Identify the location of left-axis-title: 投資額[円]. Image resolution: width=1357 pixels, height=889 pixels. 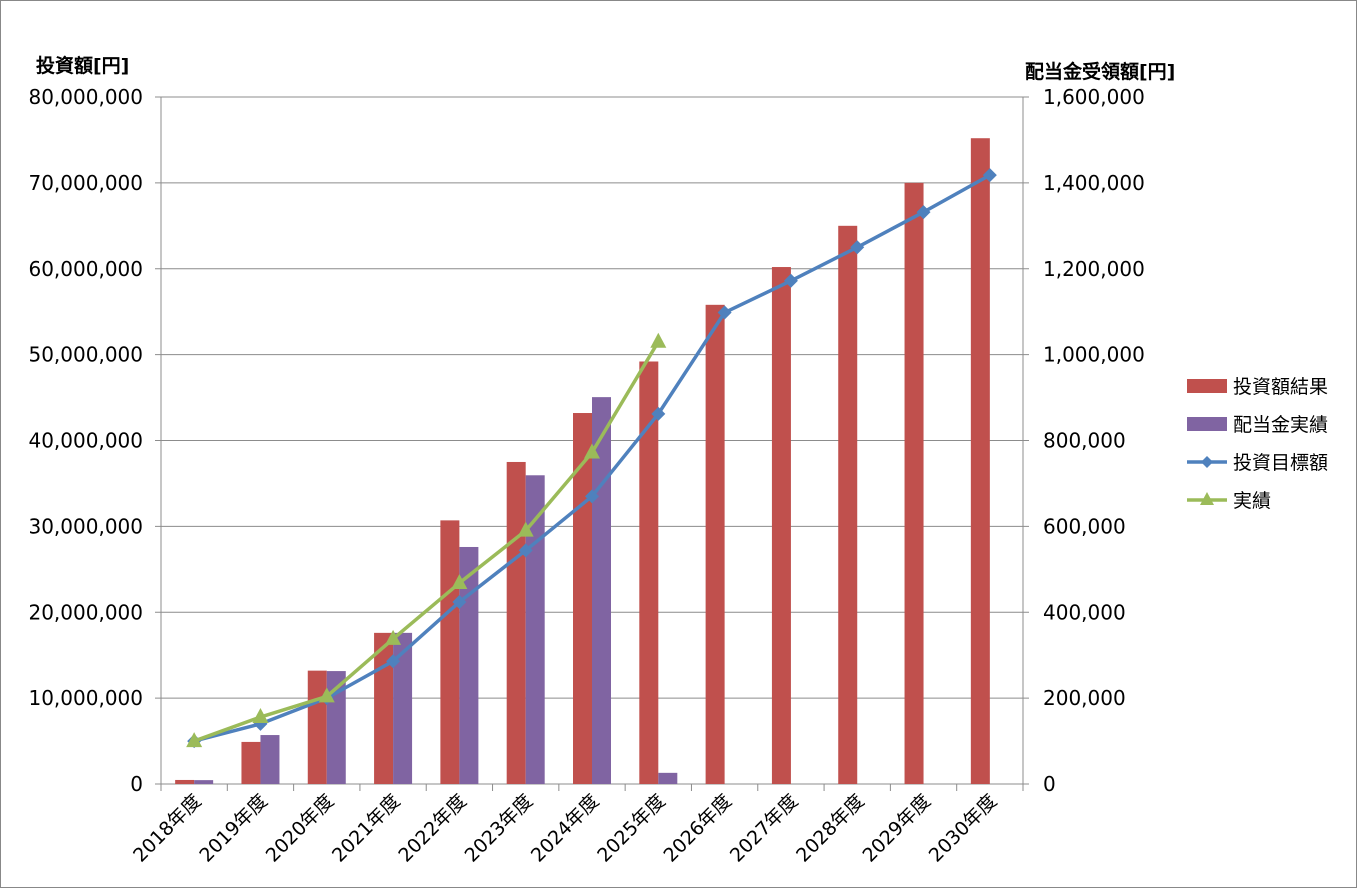
(83, 66).